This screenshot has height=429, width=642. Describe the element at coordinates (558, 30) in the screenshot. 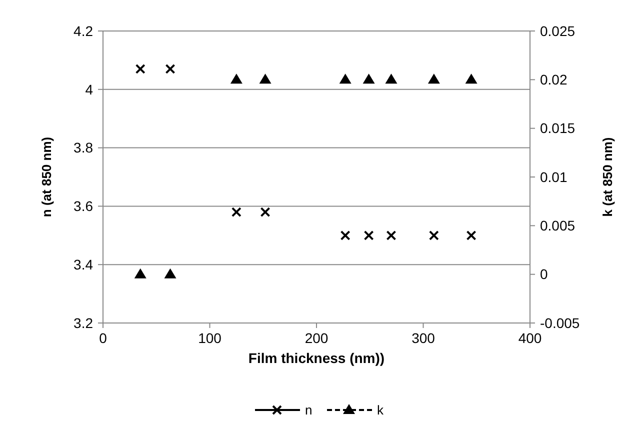

I see `y2-tick-label: 0.025` at that location.